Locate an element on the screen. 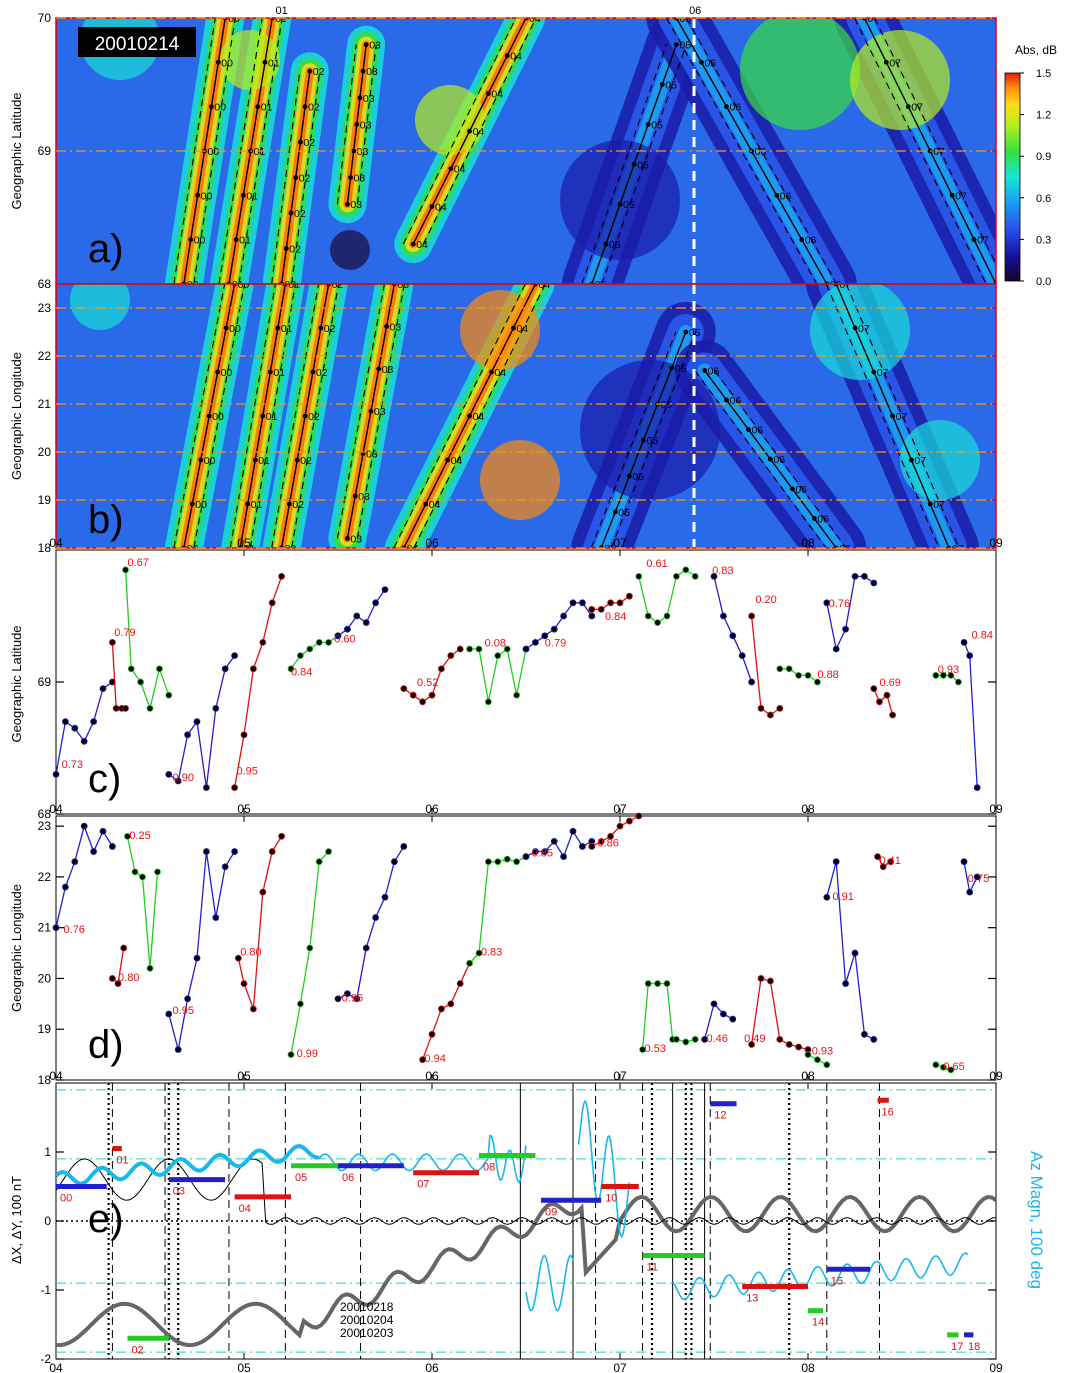 The image size is (1071, 1373). colorbar-tick-label: 0.0 is located at coordinates (1043, 282).